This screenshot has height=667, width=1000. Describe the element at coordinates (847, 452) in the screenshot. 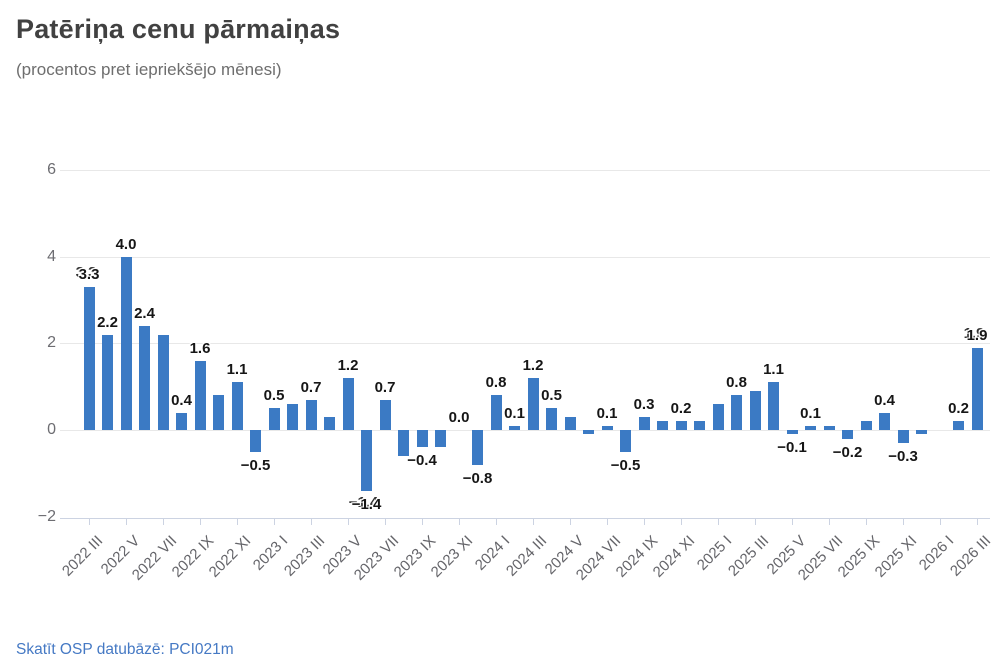

I see `bar-value-label: −0.2` at that location.